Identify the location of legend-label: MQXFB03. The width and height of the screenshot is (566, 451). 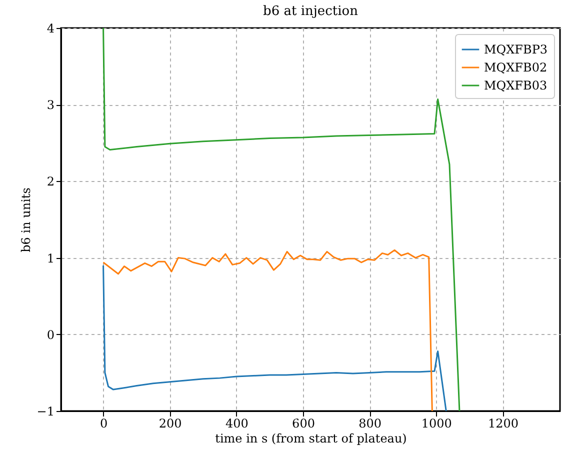
(516, 85).